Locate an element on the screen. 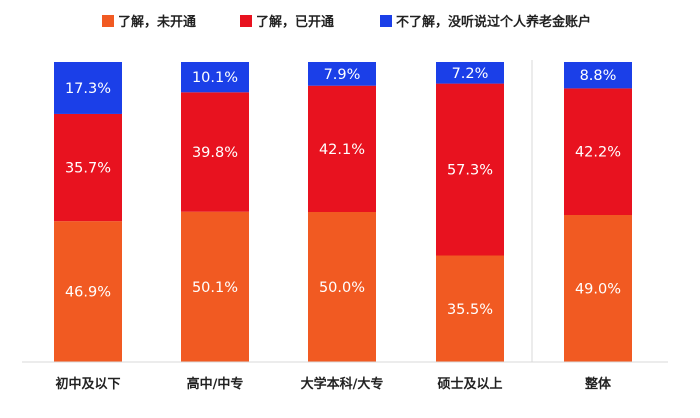  data-label: 50.0% is located at coordinates (342, 288).